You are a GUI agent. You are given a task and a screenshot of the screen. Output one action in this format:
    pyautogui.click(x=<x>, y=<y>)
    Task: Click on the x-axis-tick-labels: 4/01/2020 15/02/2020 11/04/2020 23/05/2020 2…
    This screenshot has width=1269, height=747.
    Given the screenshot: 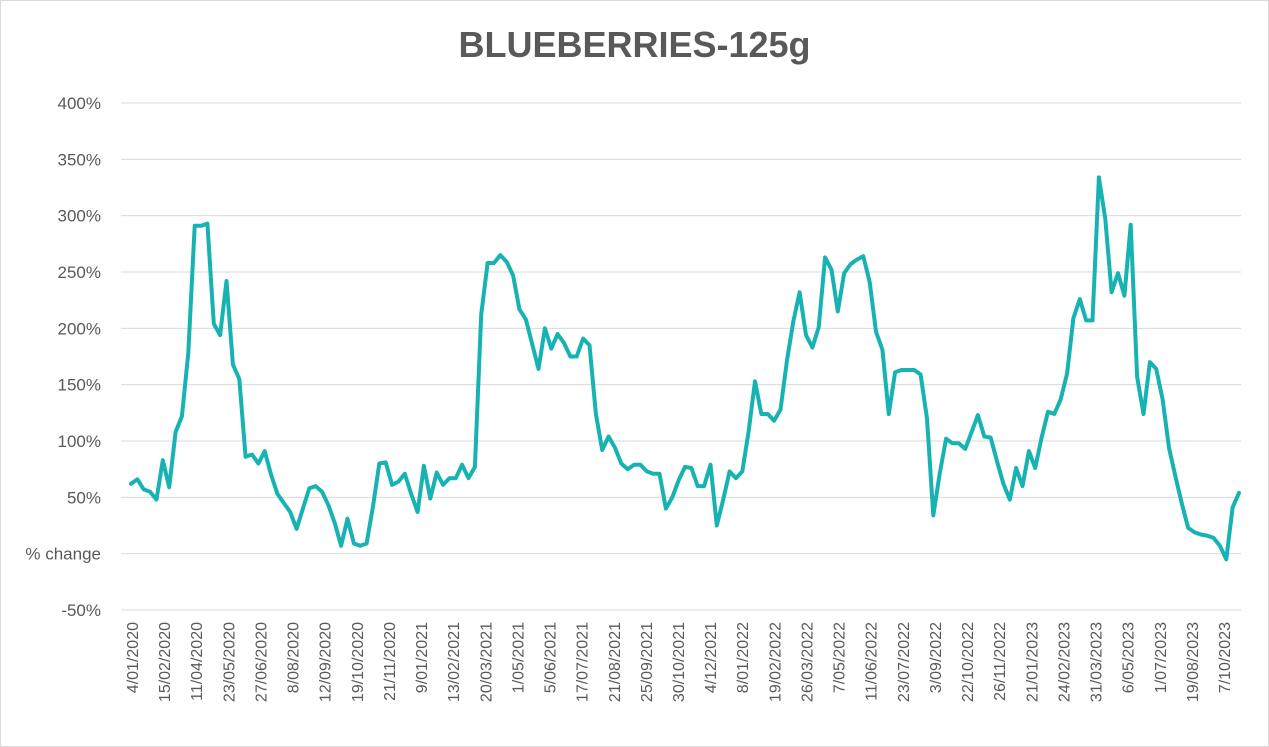 What is the action you would take?
    pyautogui.click(x=679, y=662)
    